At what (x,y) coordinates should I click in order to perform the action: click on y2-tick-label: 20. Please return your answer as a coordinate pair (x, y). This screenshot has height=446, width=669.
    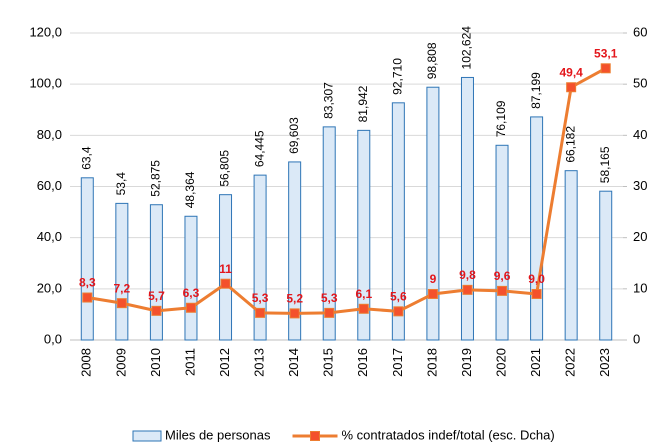
    Looking at the image, I should click on (640, 236).